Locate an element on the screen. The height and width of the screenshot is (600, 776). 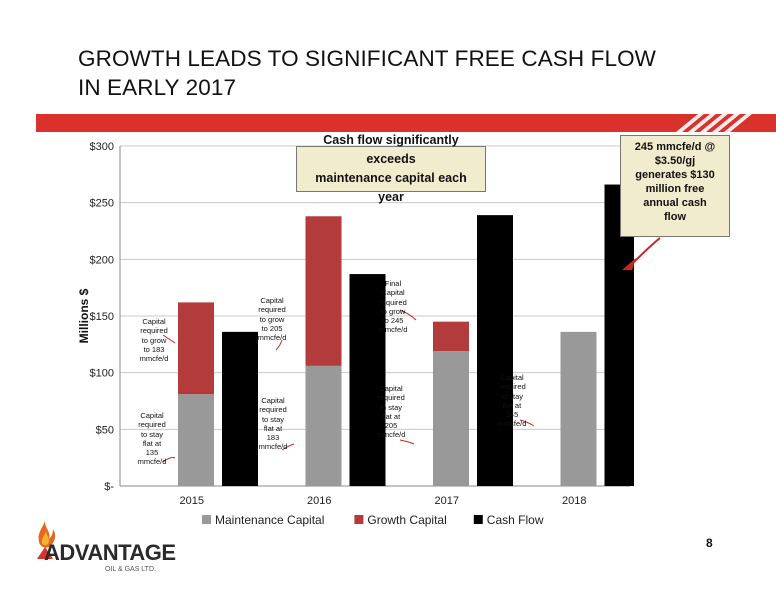
page-number: 8 is located at coordinates (709, 543).